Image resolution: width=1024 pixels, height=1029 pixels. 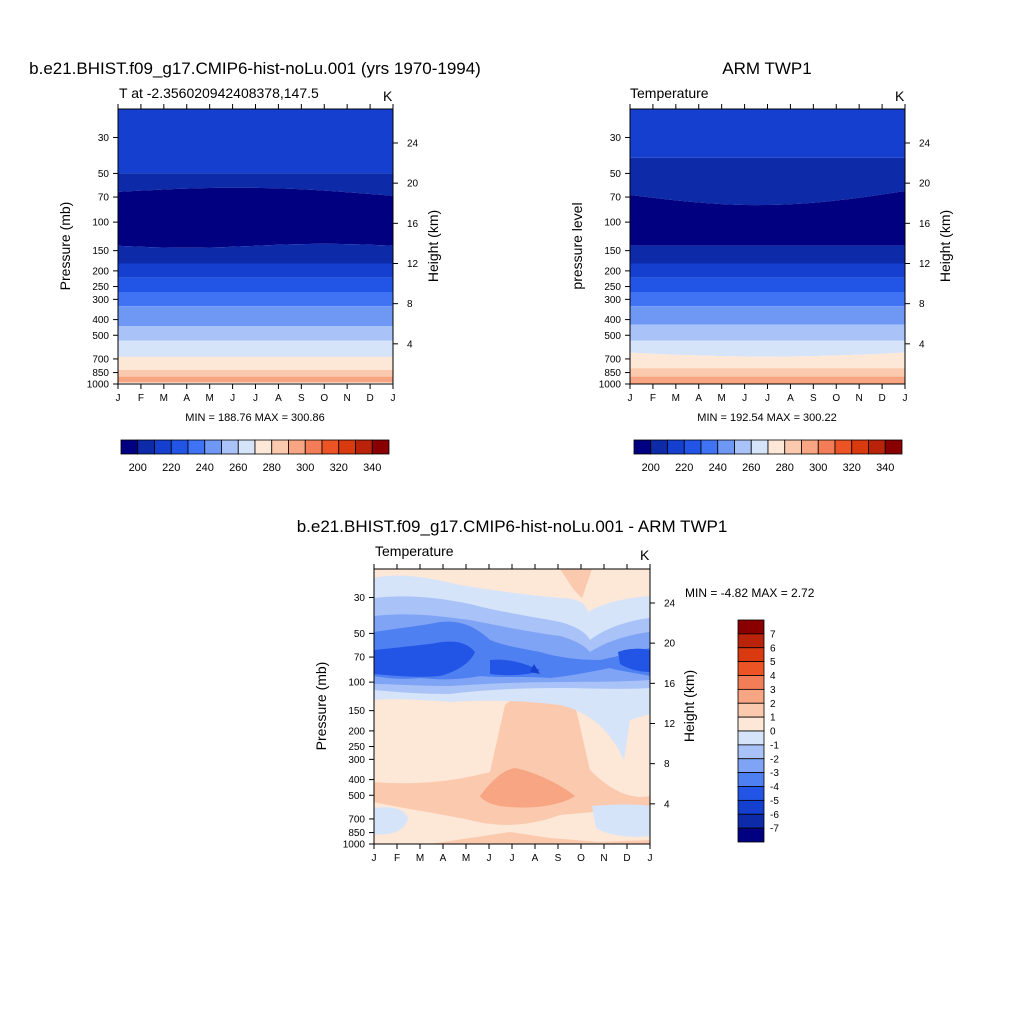 I want to click on diff-contour-0-lower-right, so click(x=621, y=820).